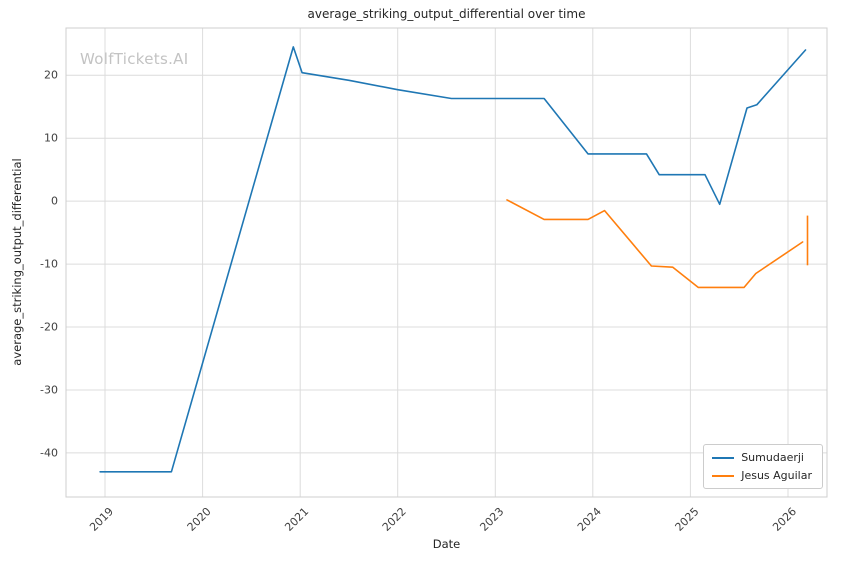  What do you see at coordinates (784, 519) in the screenshot?
I see `x-tick-label: 2026` at bounding box center [784, 519].